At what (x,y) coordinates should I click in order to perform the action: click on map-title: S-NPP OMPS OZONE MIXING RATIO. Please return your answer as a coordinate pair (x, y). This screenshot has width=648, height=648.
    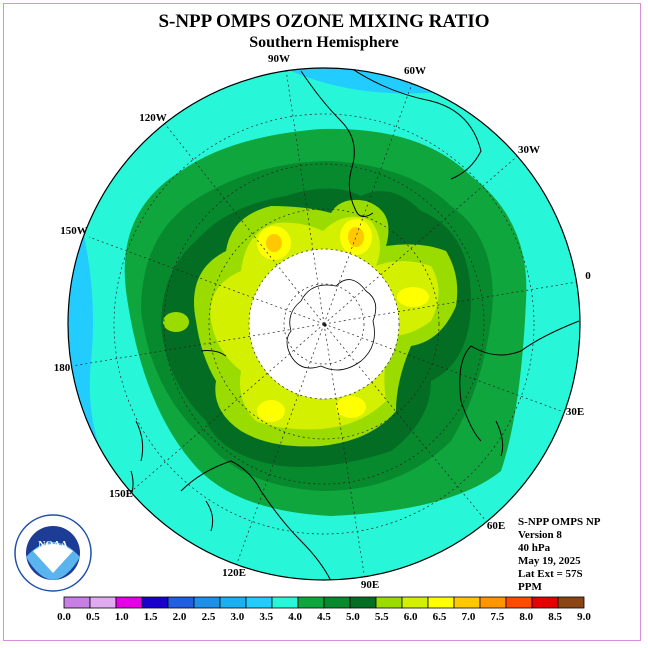
    Looking at the image, I should click on (323, 21).